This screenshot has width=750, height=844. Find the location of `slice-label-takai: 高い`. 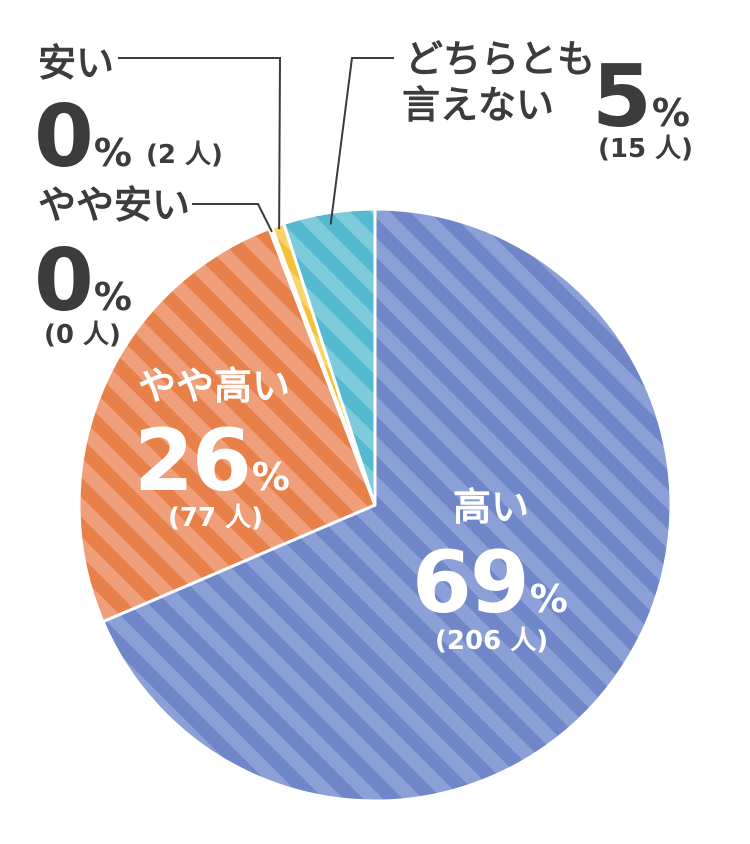

slice-label-takai: 高い is located at coordinates (491, 507).